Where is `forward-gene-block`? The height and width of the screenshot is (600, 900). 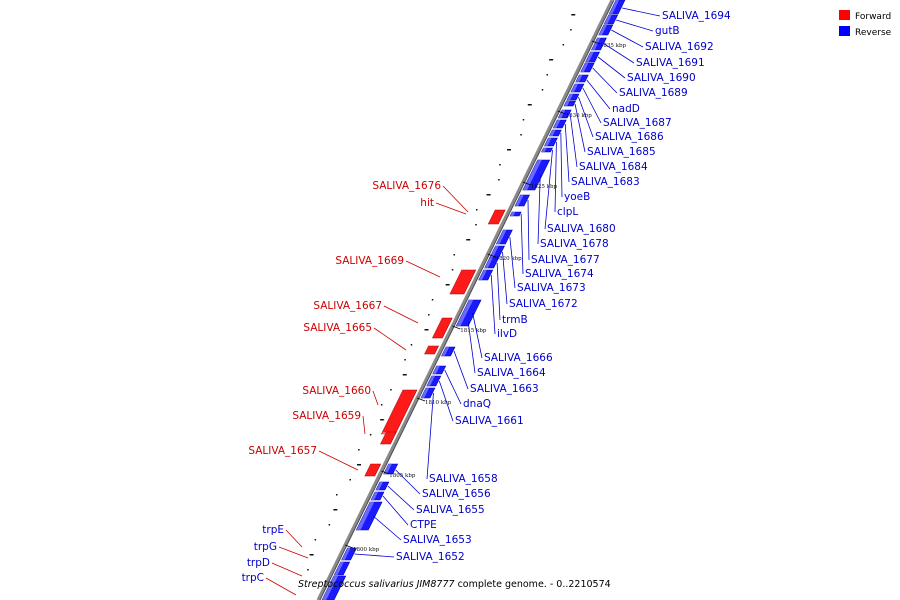
forward-gene-block is located at coordinates (431, 350).